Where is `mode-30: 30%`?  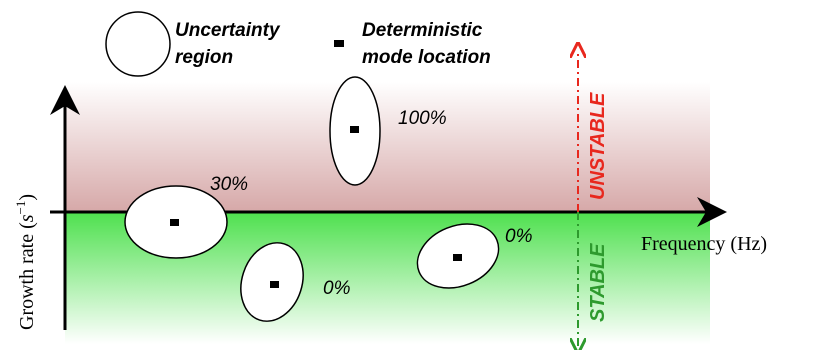 mode-30: 30% is located at coordinates (186, 216).